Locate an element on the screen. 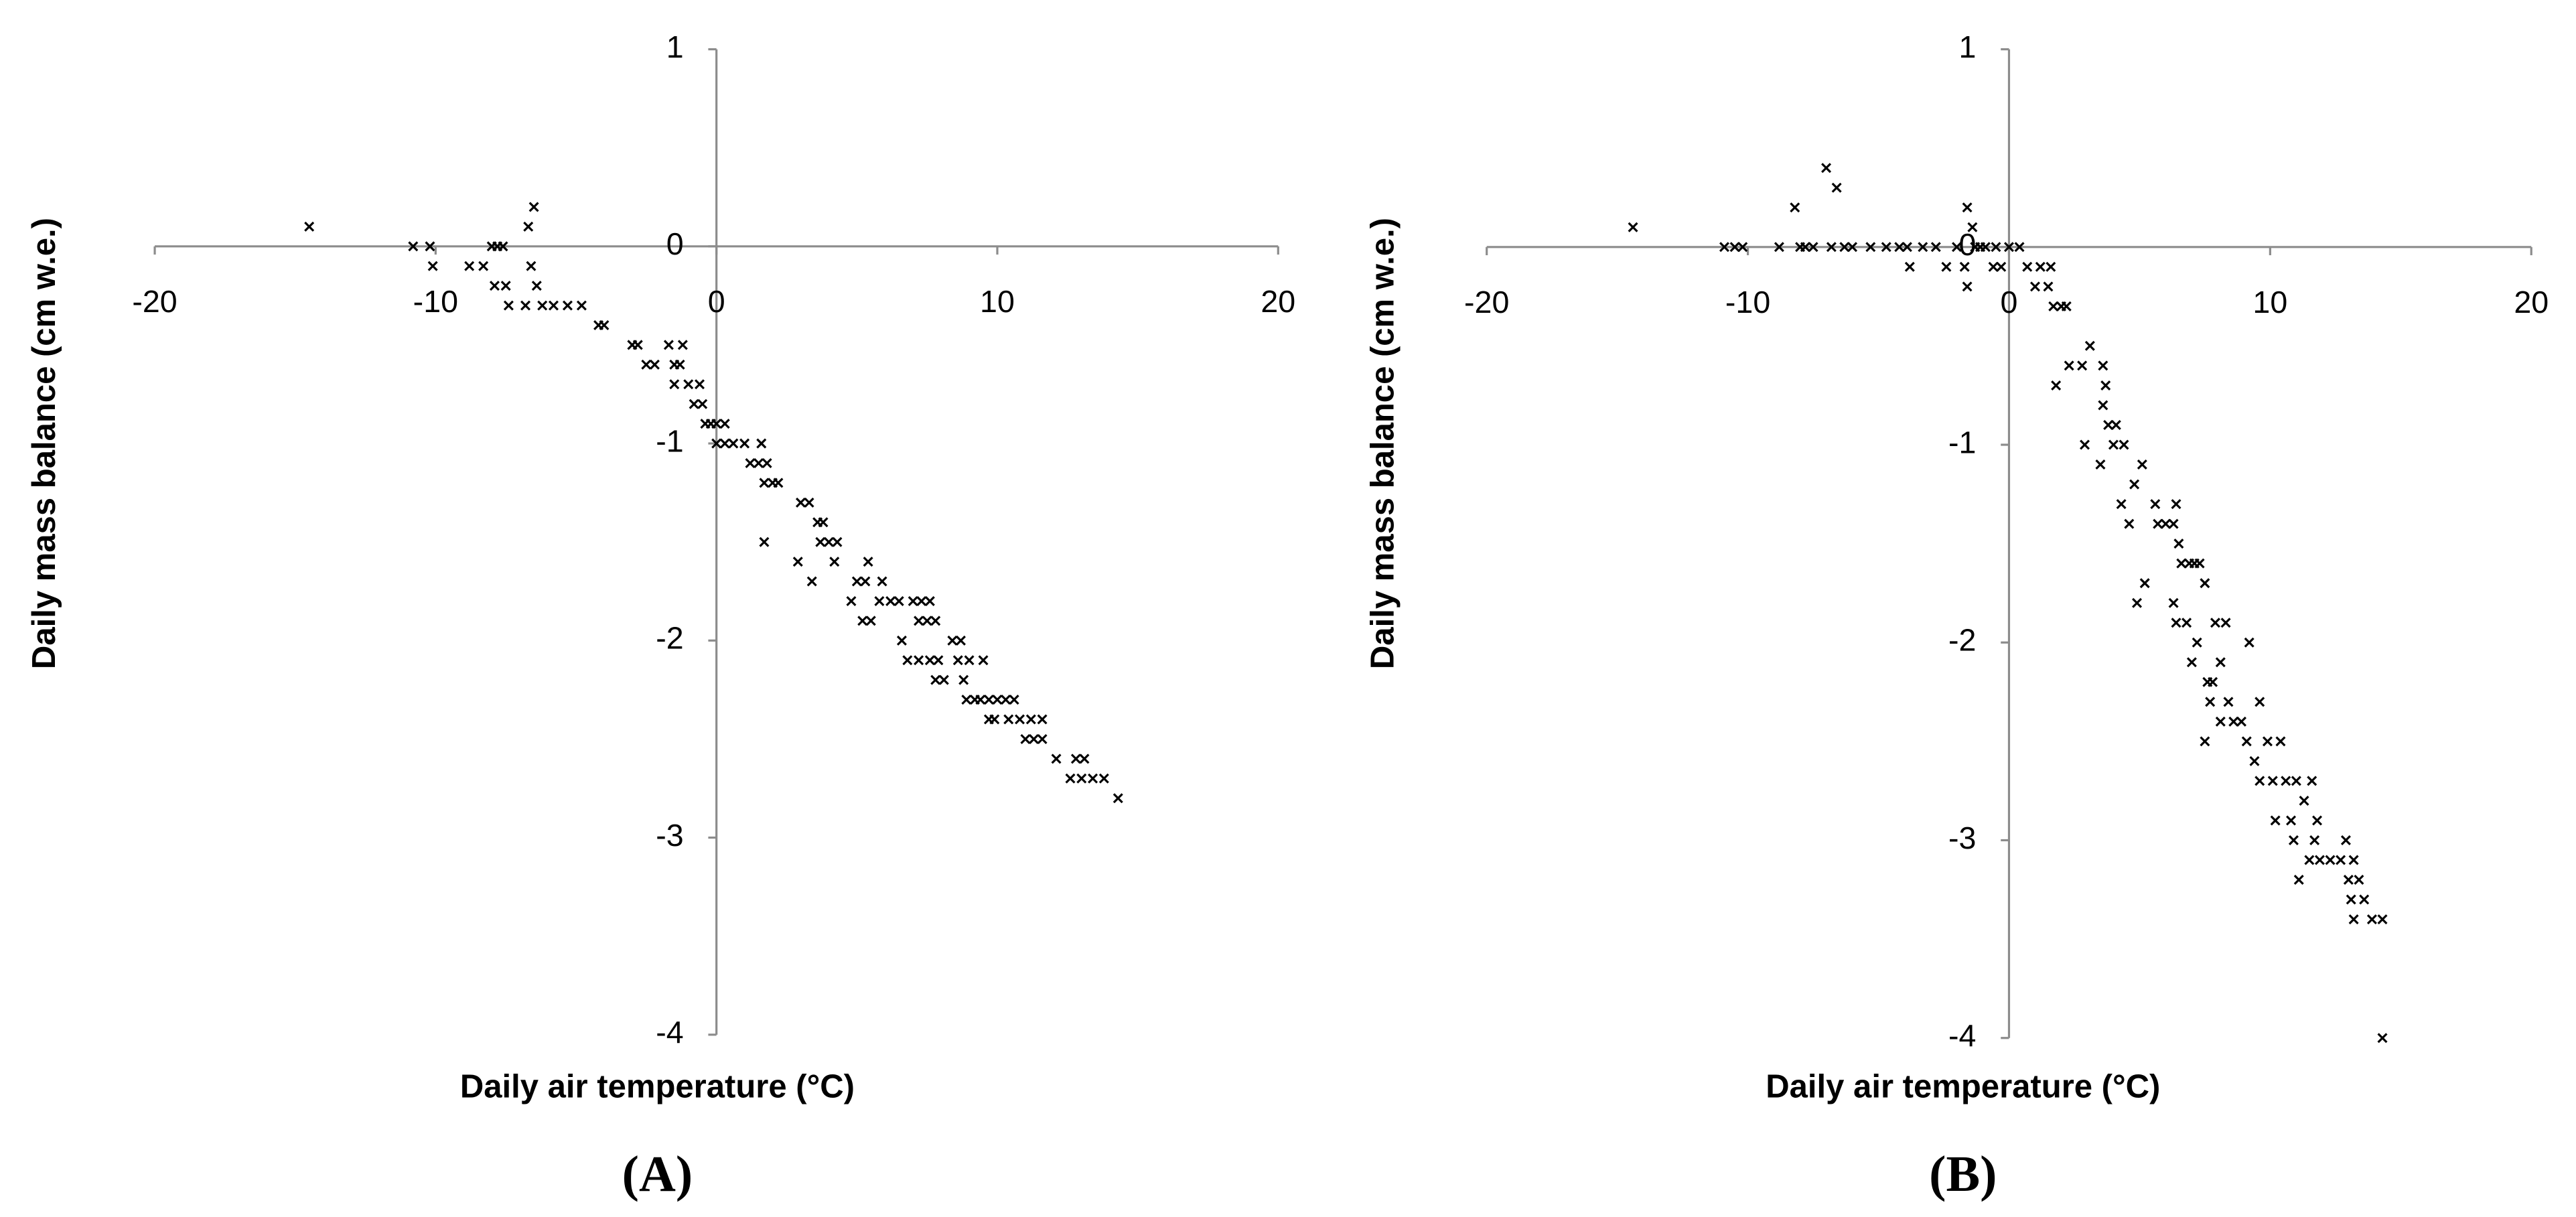 This screenshot has width=2576, height=1217. panel-caption: (B) is located at coordinates (1963, 1174).